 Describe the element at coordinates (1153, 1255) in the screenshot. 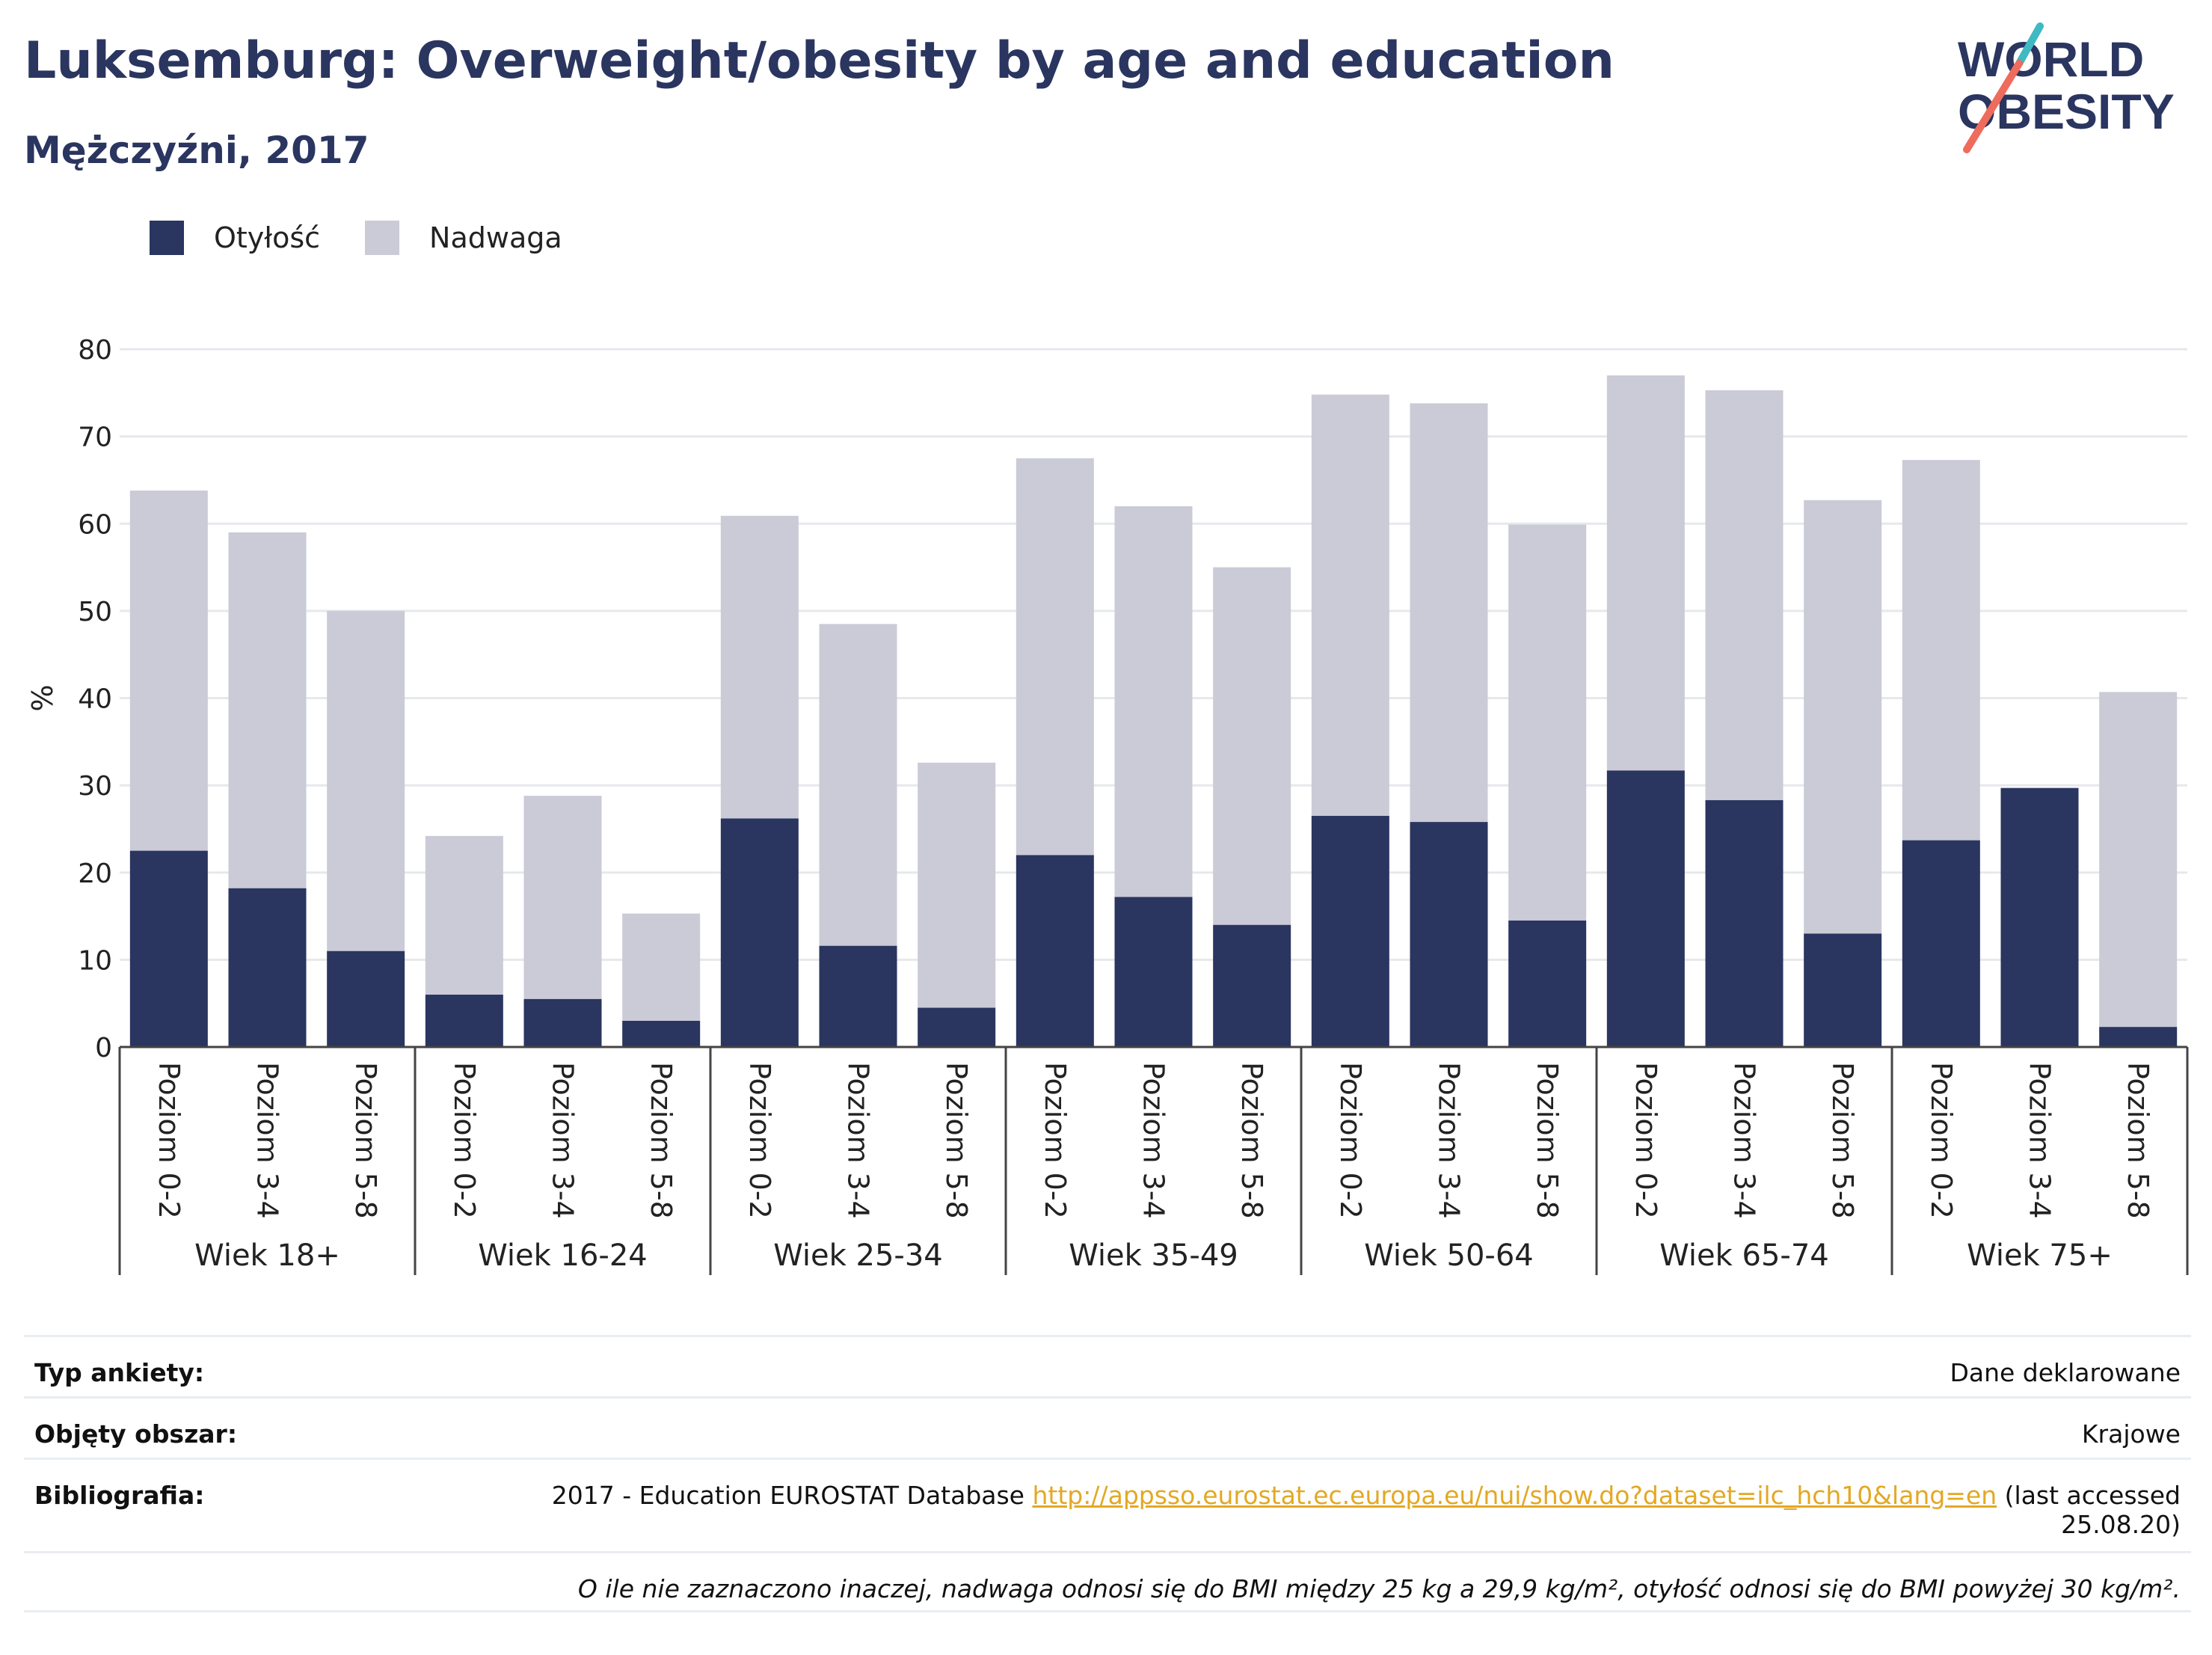

I see `x-group-label: Wiek 35-49` at that location.